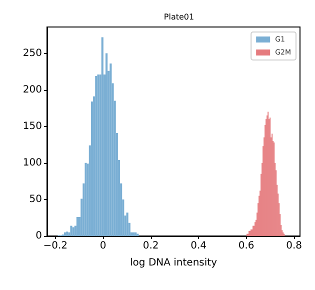 The width and height of the screenshot is (315, 290). I want to click on chart-title: Plate01, so click(179, 17).